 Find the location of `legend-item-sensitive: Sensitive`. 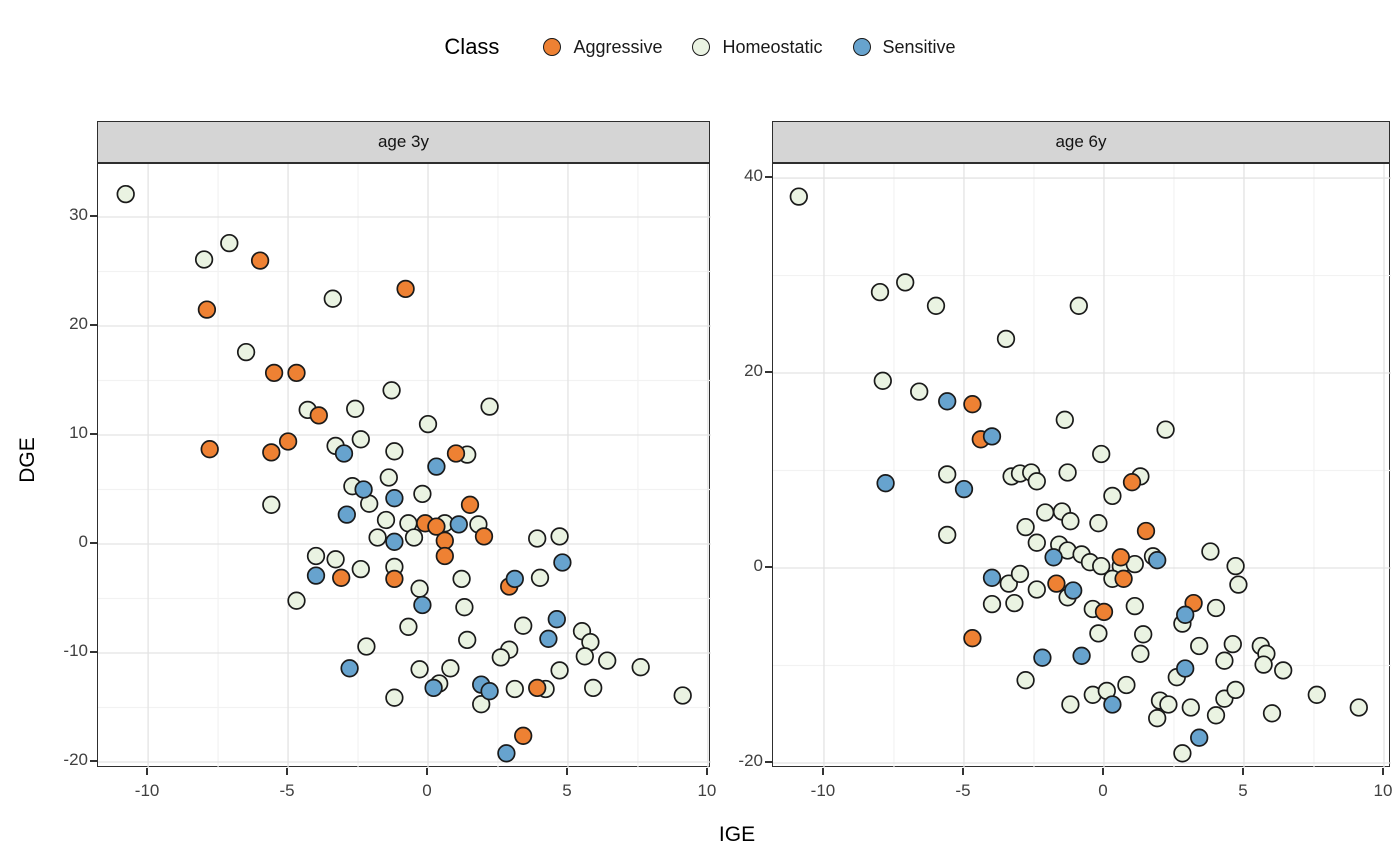

legend-item-sensitive: Sensitive is located at coordinates (904, 47).